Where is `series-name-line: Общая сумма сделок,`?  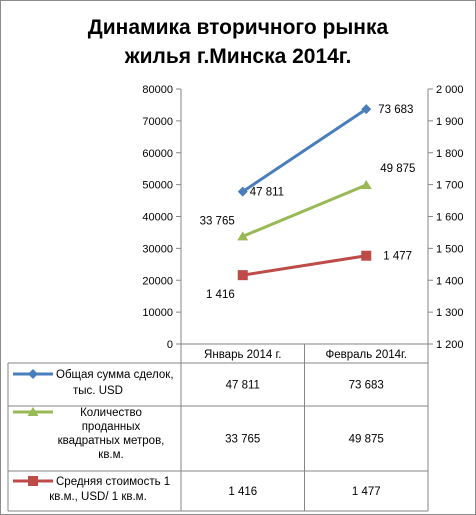
series-name-line: Общая сумма сделок, is located at coordinates (115, 375).